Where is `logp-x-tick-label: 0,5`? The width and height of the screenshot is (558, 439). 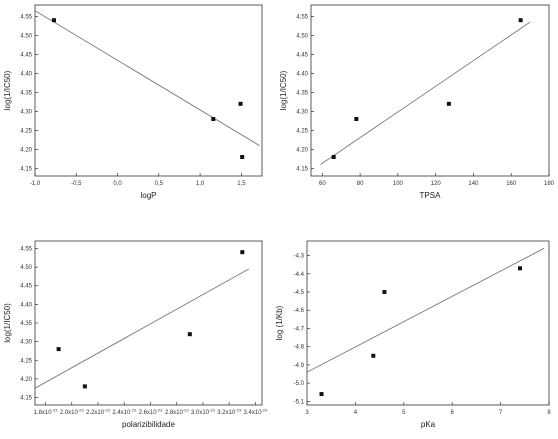
logp-x-tick-label: 0,5 is located at coordinates (159, 184).